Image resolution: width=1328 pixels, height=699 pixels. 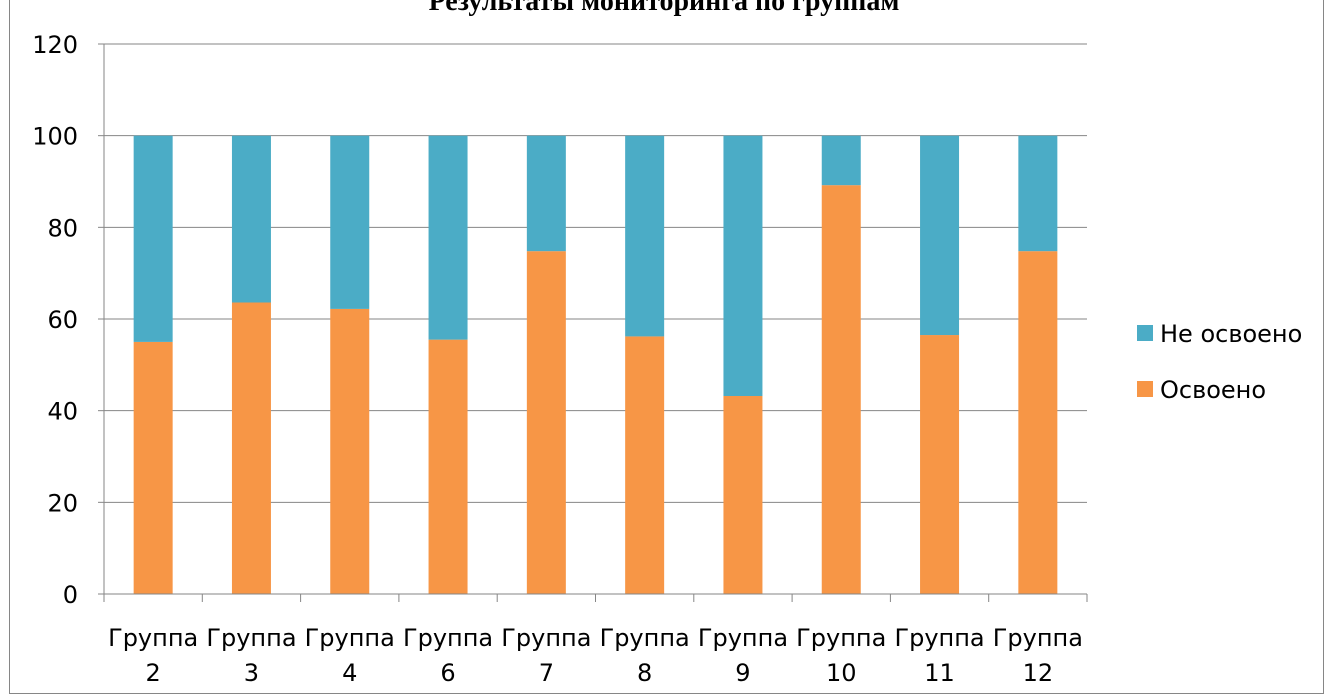 I want to click on y-tick-label: 20, so click(x=62, y=503).